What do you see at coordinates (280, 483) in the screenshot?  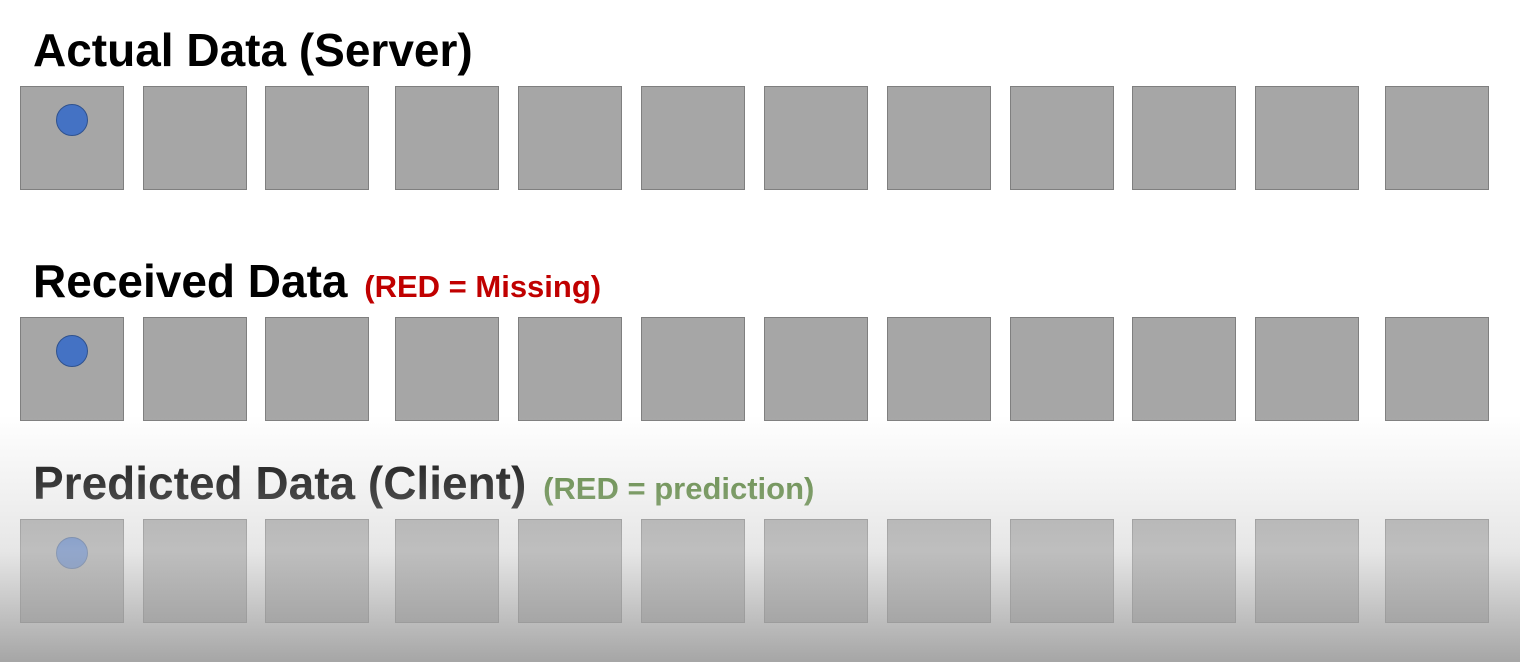 I see `predicted-data-title-text: Predicted Data (Client)` at bounding box center [280, 483].